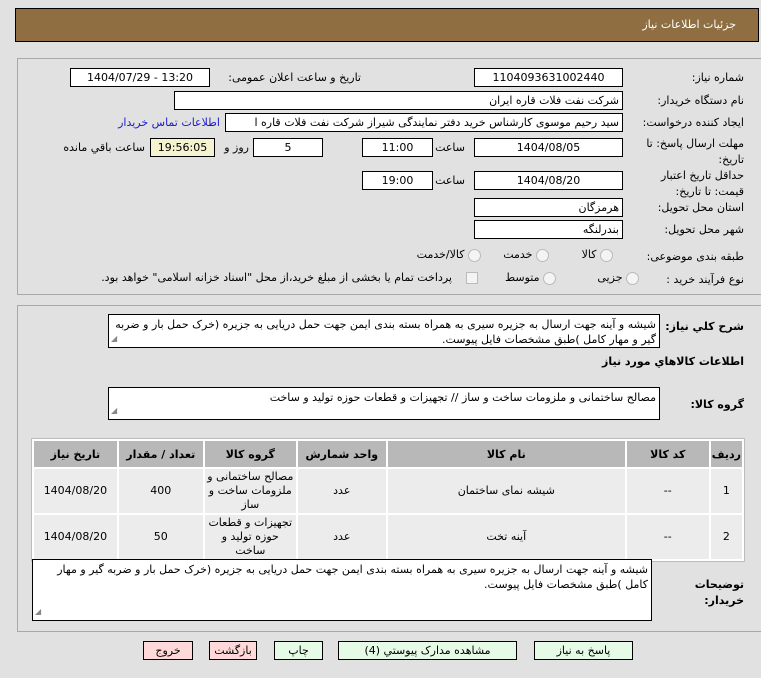 This screenshot has width=761, height=678. Describe the element at coordinates (693, 122) in the screenshot. I see `creator-label: ایجاد کننده درخواست:` at that location.